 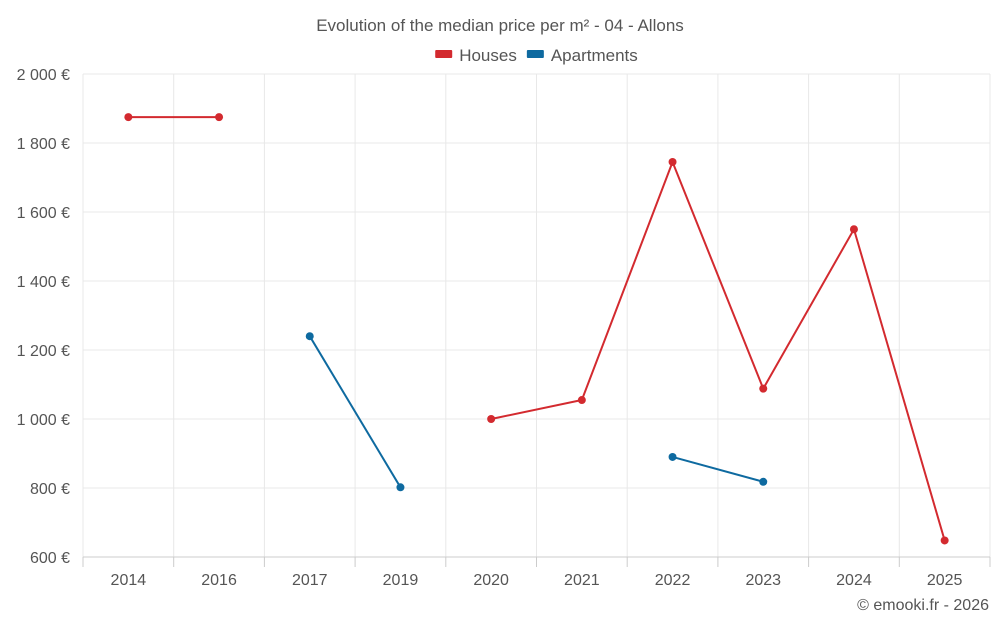 What do you see at coordinates (129, 580) in the screenshot?
I see `x-tick-label: 2014` at bounding box center [129, 580].